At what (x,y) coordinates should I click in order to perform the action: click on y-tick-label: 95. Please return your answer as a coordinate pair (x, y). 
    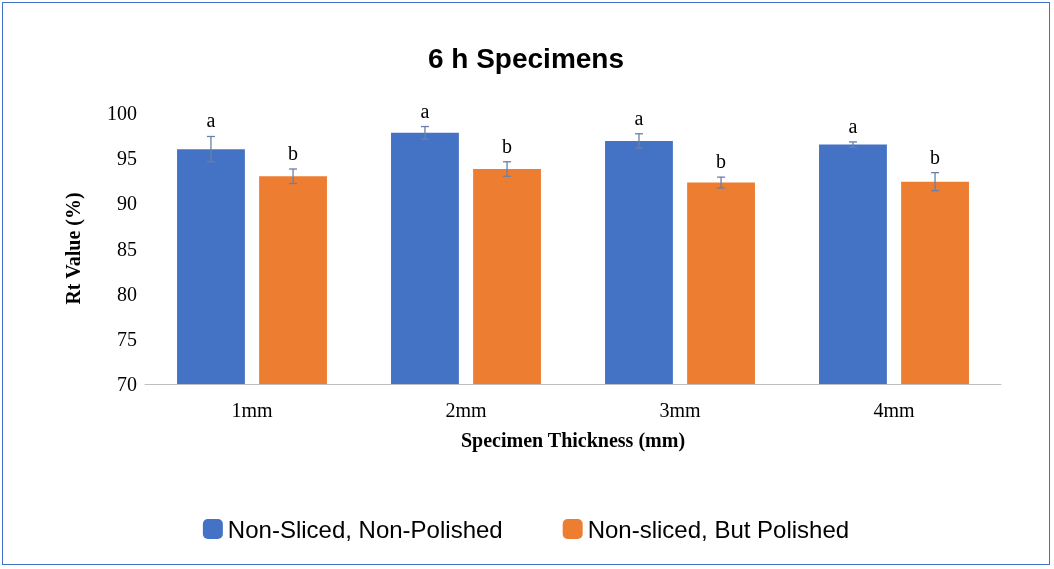
    Looking at the image, I should click on (127, 158).